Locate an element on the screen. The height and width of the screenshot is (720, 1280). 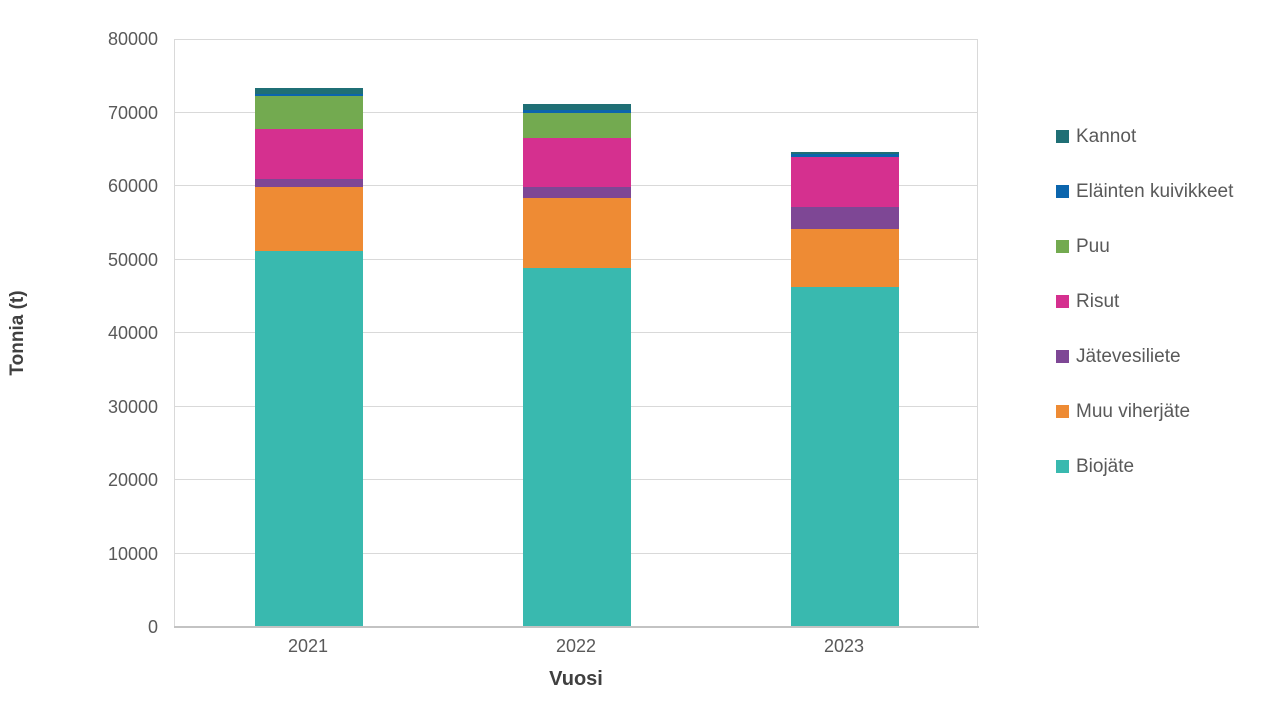
y-tick-label: 20000 is located at coordinates (132, 480).